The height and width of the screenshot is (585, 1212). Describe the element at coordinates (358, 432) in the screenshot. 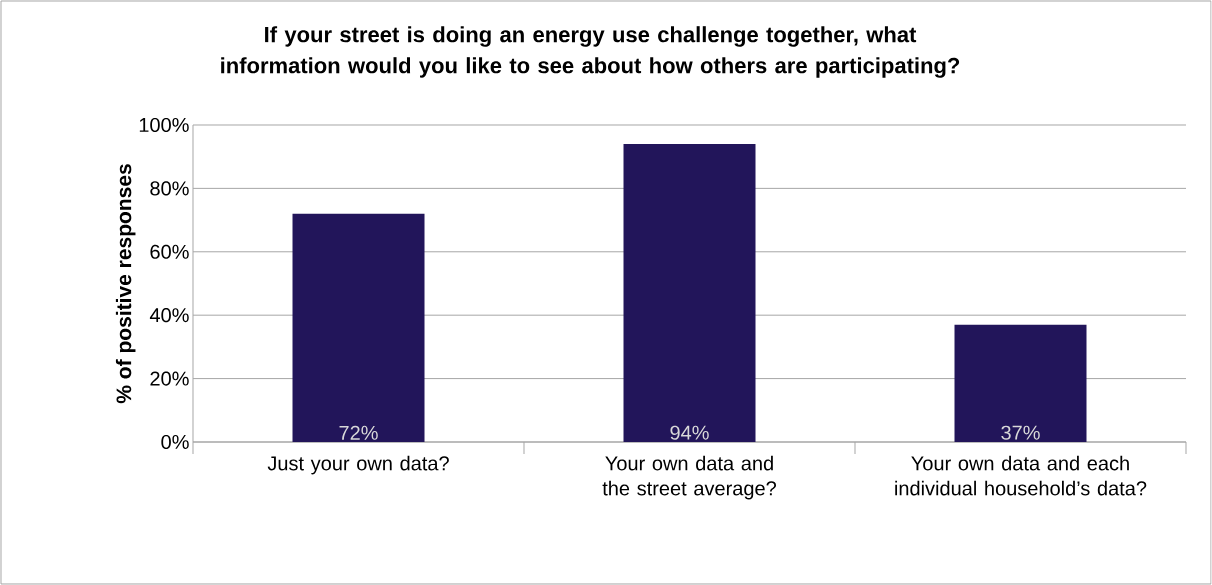

I see `data-label: 72%` at that location.